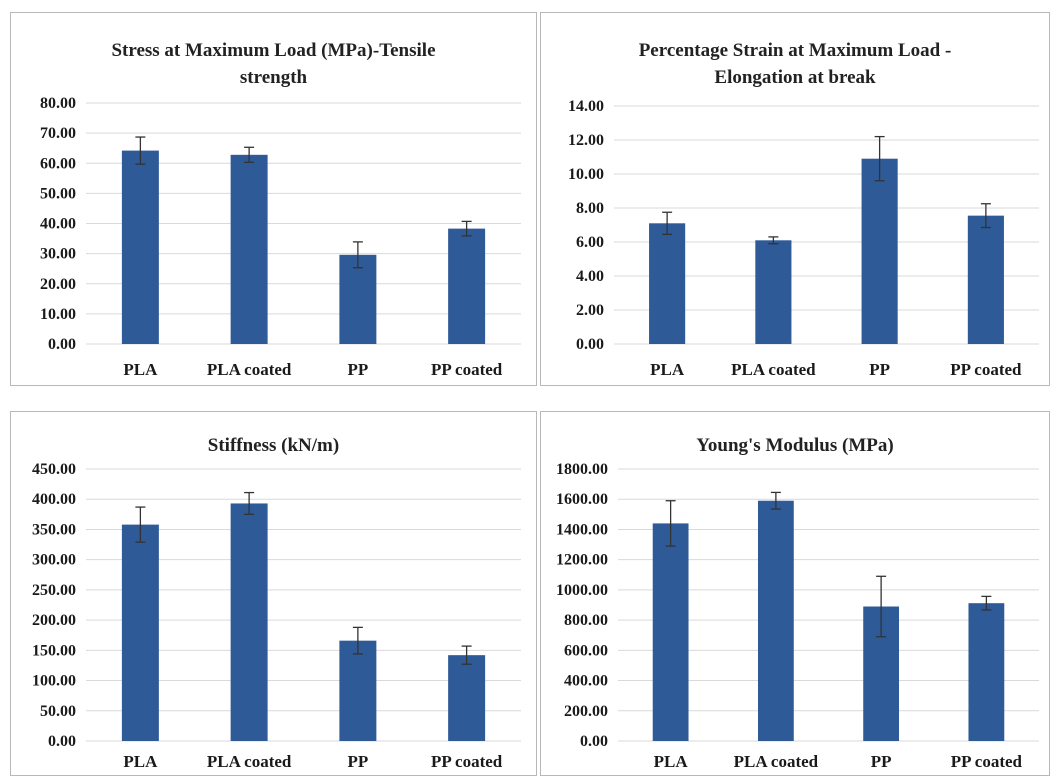  What do you see at coordinates (590, 310) in the screenshot?
I see `y-tick-label: 2.00` at bounding box center [590, 310].